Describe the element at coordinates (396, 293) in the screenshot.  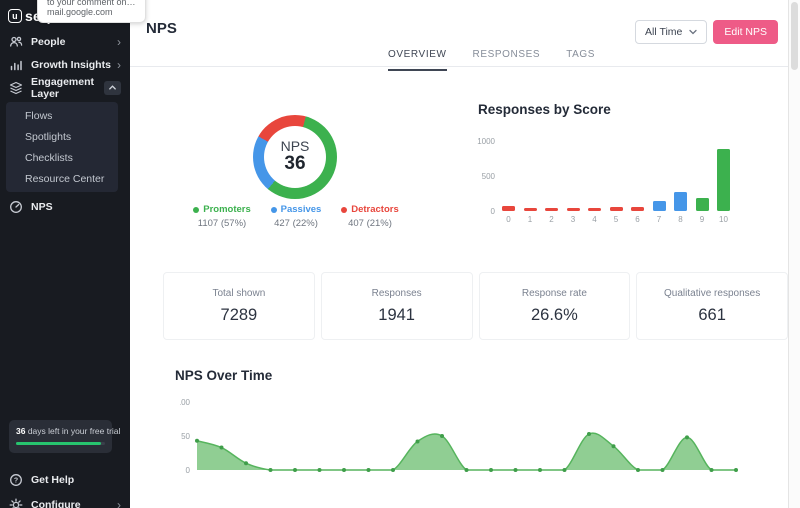
I see `stat-label: Responses` at that location.